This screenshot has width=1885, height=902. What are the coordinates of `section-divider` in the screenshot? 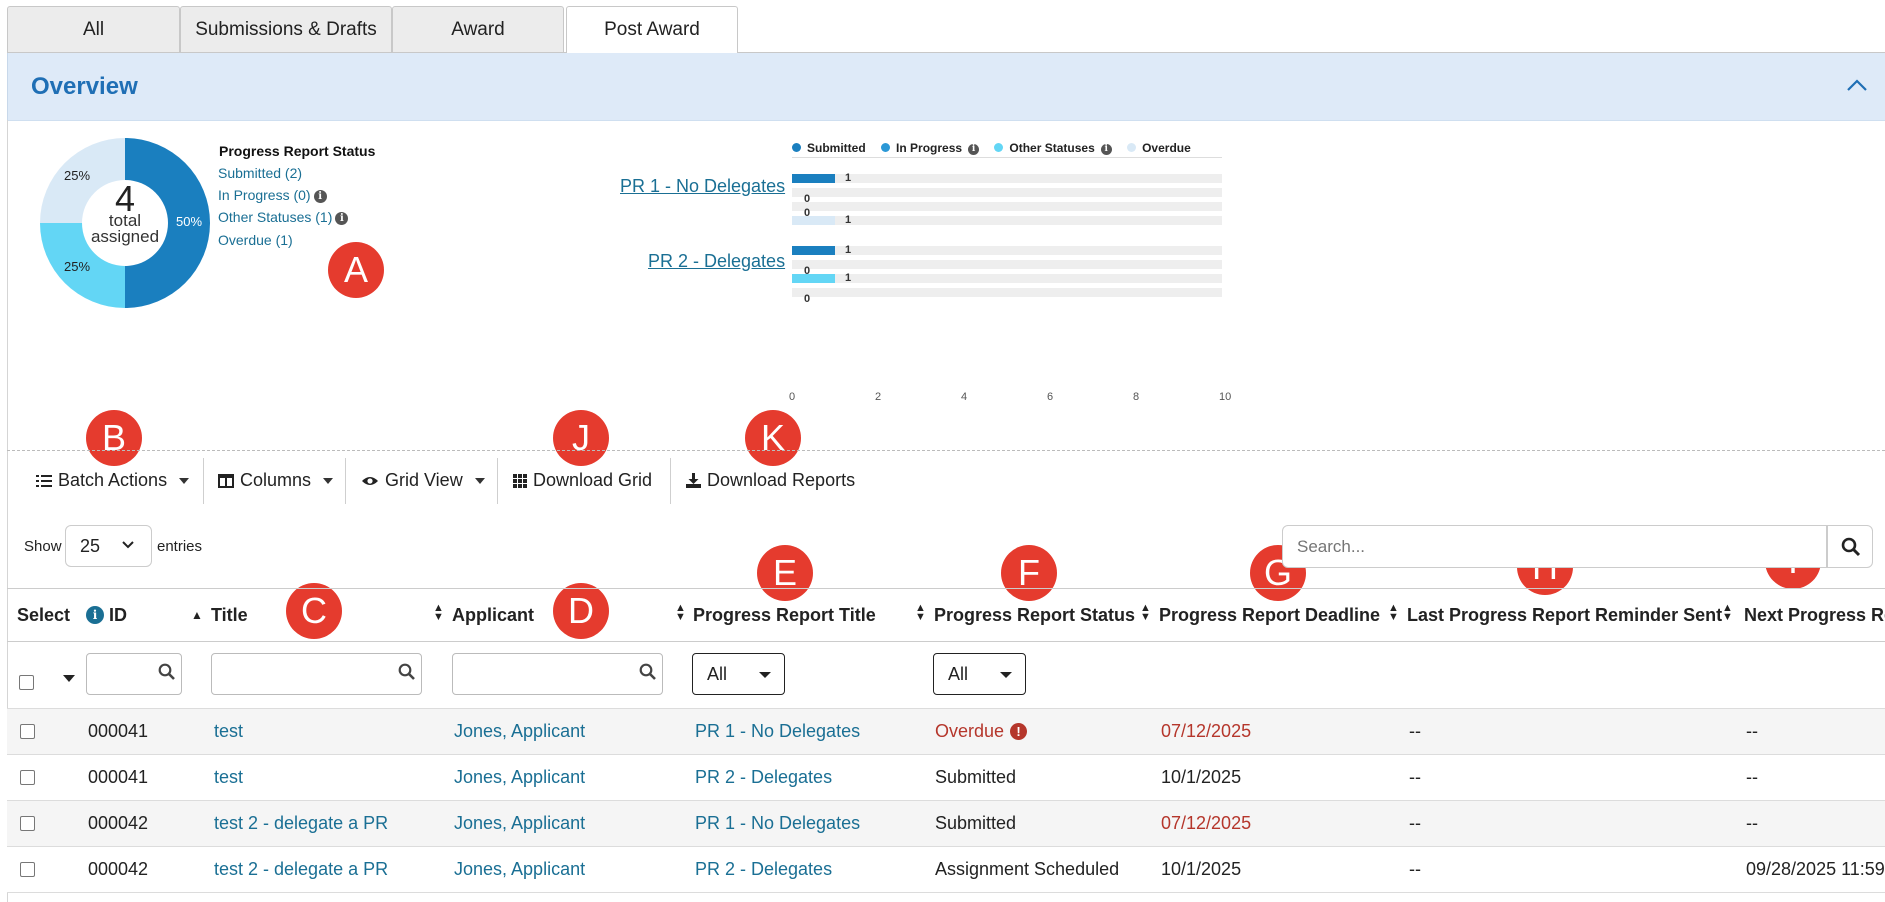 It's located at (946, 450).